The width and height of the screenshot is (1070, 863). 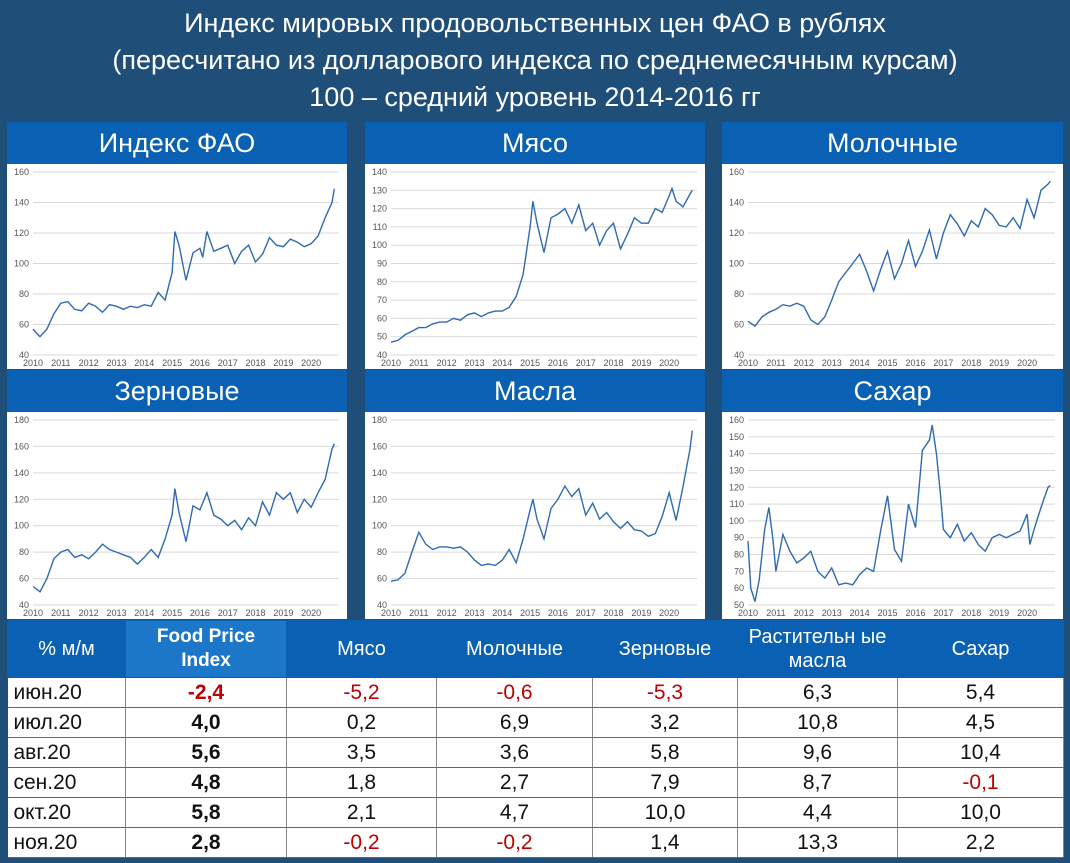 I want to click on column-header-oils: Растительн ые масла, so click(x=817, y=649).